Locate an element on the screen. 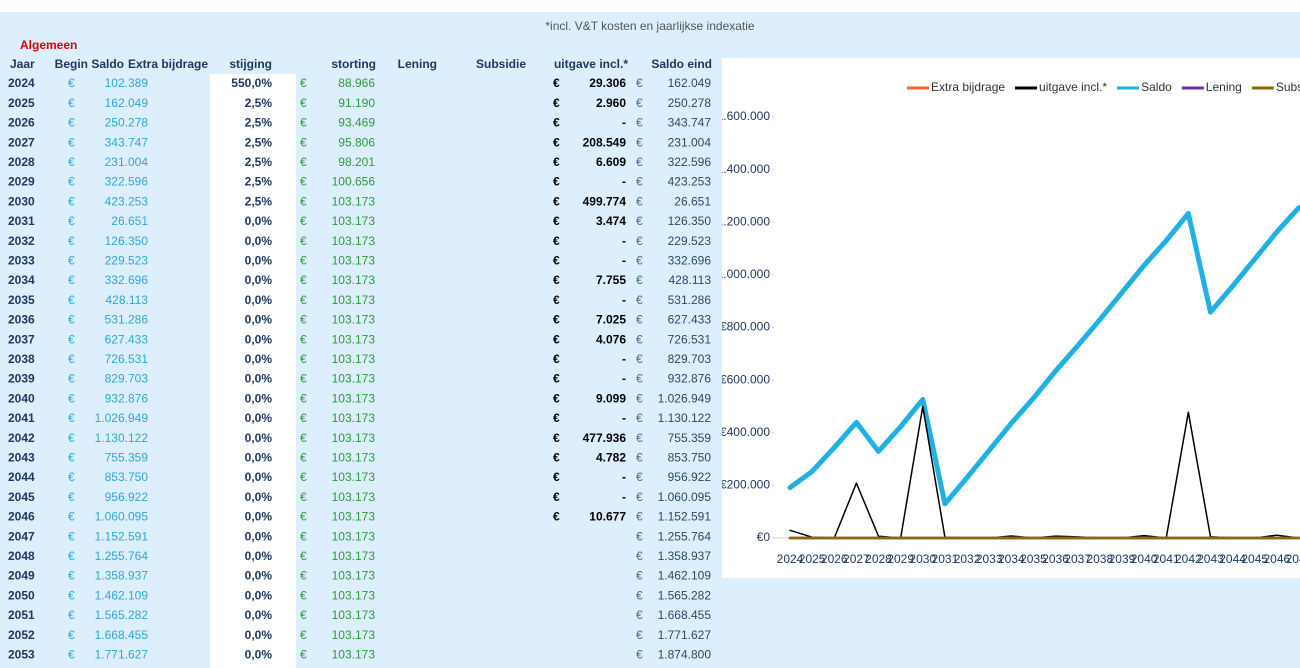 The height and width of the screenshot is (668, 1300). y-tick-label: €1.600.000 is located at coordinates (740, 116).